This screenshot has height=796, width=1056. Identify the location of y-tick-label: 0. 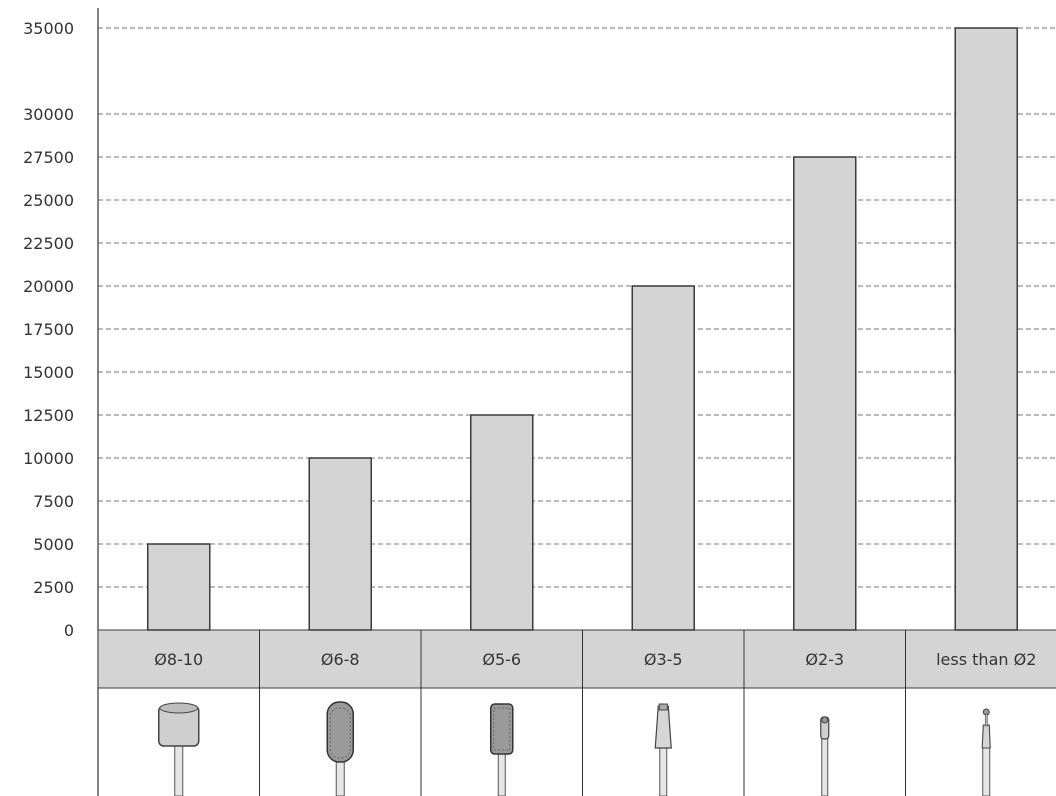
(69, 630).